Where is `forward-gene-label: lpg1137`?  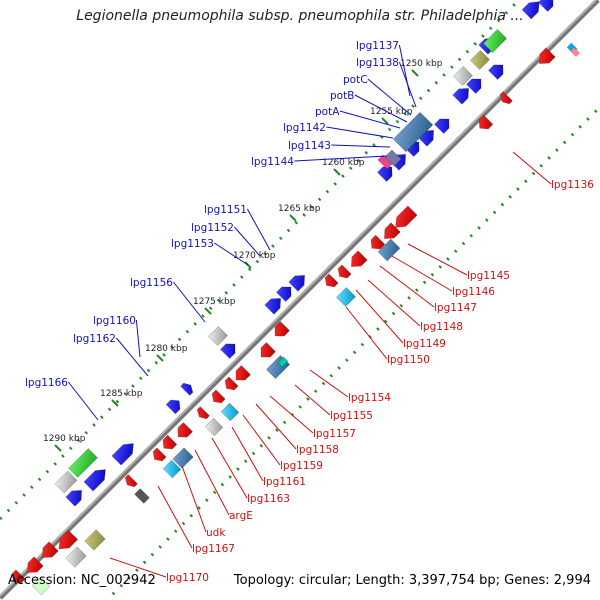
forward-gene-label: lpg1137 is located at coordinates (377, 46).